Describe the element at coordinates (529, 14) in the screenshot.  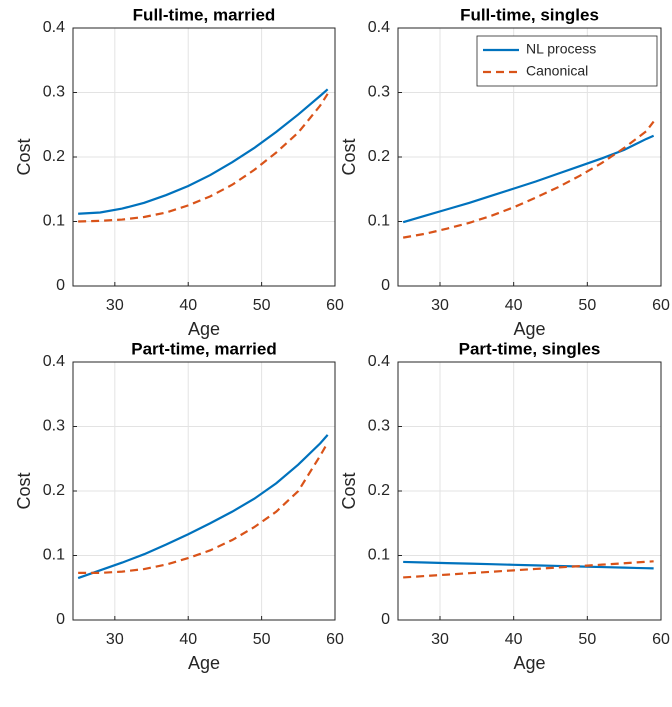
I see `chart-title: Full-time, singles` at that location.